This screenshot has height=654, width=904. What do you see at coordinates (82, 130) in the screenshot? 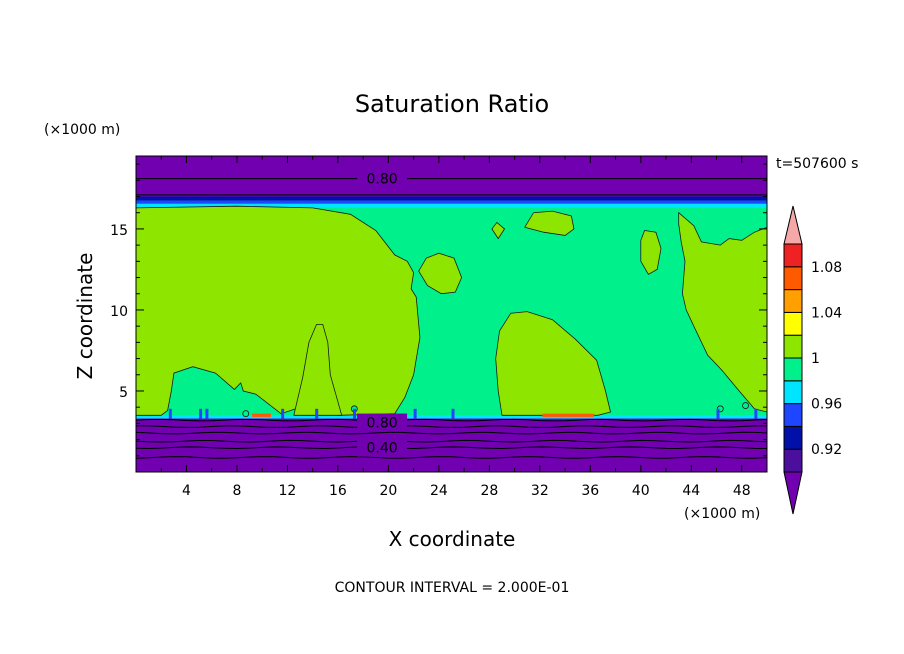
I see `y-unit-label: (×1000 m)` at bounding box center [82, 130].